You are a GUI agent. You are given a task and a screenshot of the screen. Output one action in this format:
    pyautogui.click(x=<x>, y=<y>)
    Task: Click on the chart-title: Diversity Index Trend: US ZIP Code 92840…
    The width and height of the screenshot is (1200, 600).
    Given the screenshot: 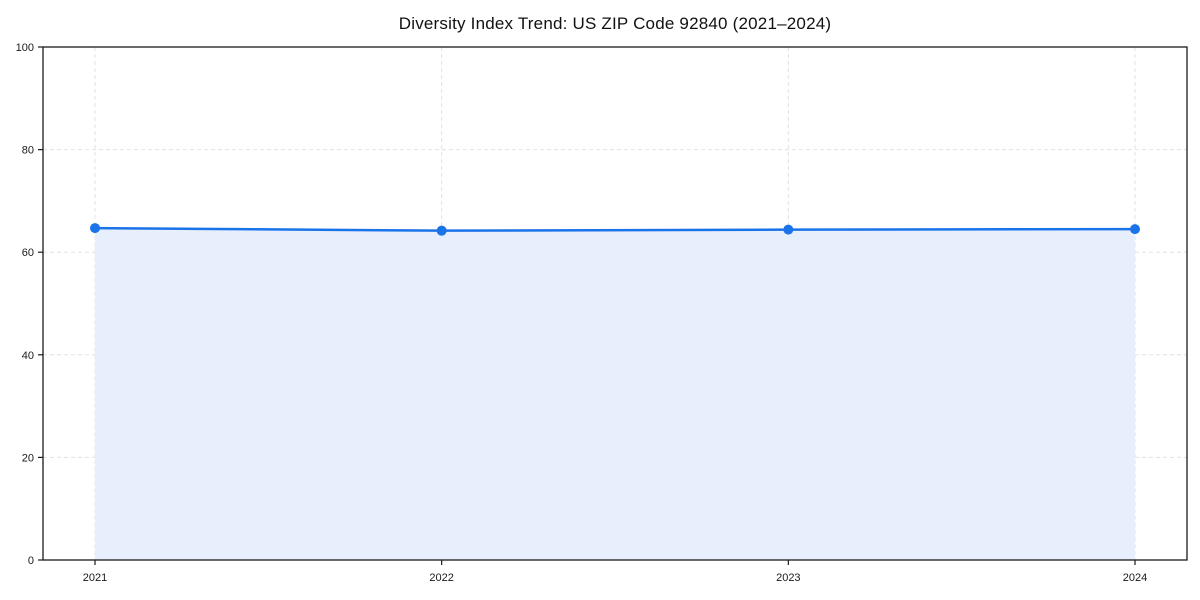 What is the action you would take?
    pyautogui.click(x=615, y=23)
    